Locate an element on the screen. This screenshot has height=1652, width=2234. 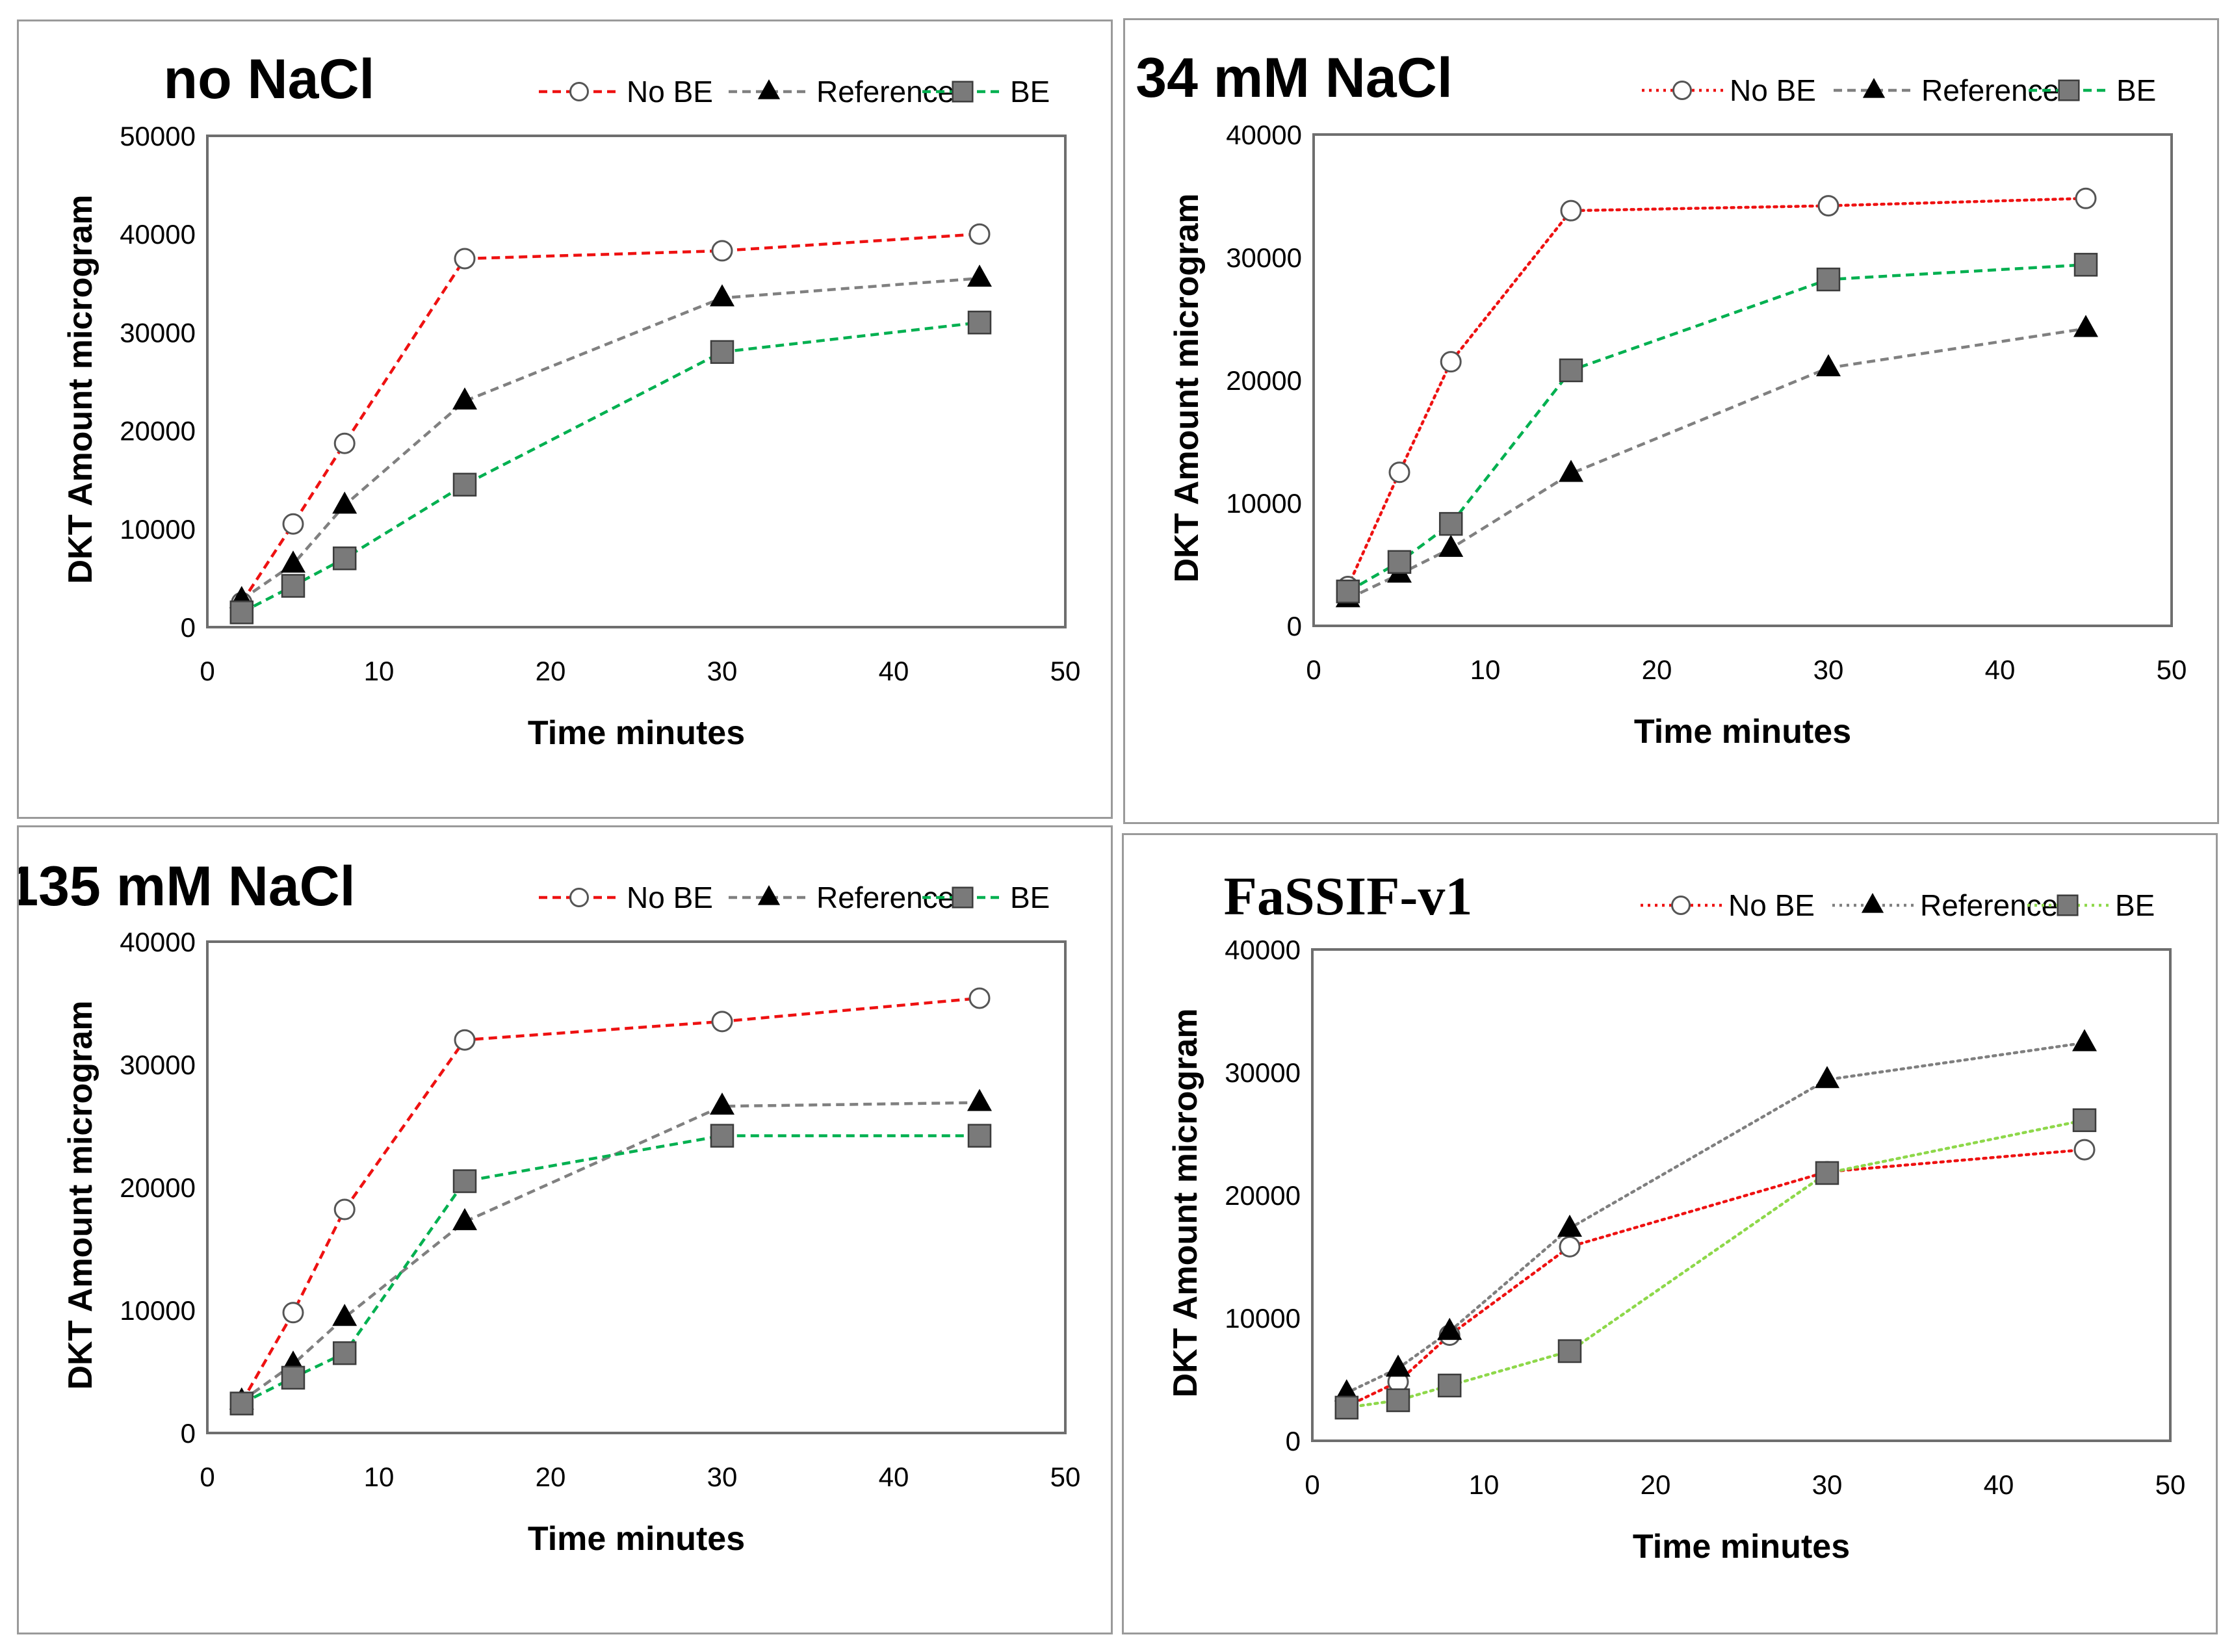
series-markers-no-be is located at coordinates (611, 418).